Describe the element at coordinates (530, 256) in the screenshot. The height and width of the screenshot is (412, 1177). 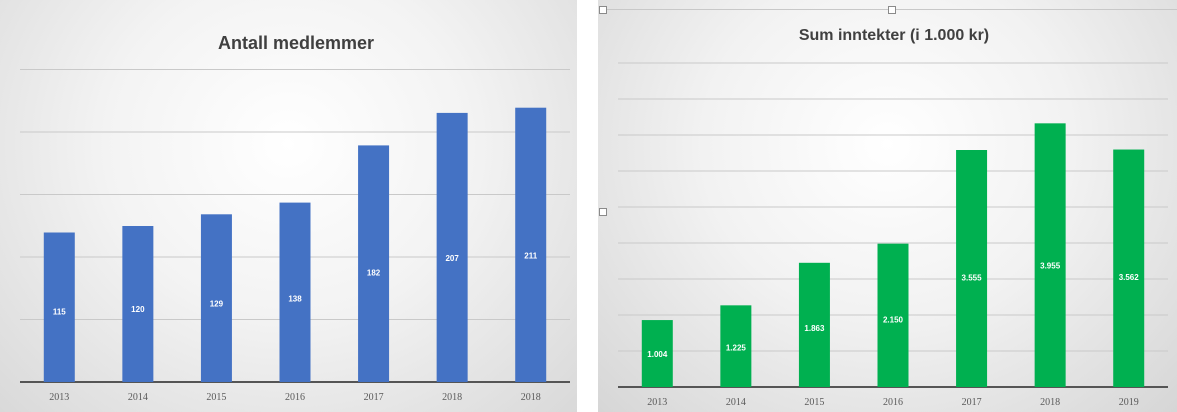
I see `data-label: 211` at that location.